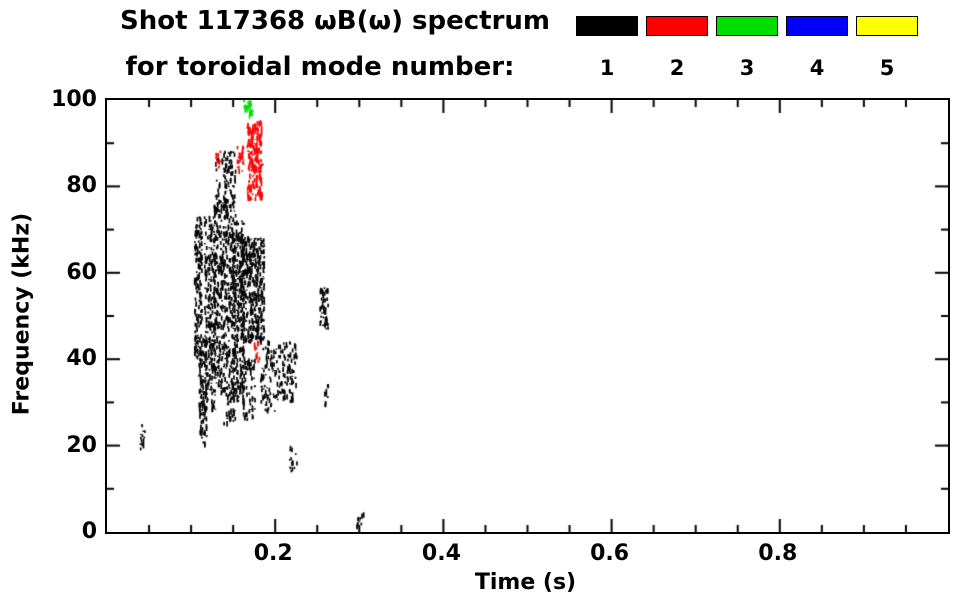  What do you see at coordinates (89, 531) in the screenshot?
I see `y-tick-0: 0` at bounding box center [89, 531].